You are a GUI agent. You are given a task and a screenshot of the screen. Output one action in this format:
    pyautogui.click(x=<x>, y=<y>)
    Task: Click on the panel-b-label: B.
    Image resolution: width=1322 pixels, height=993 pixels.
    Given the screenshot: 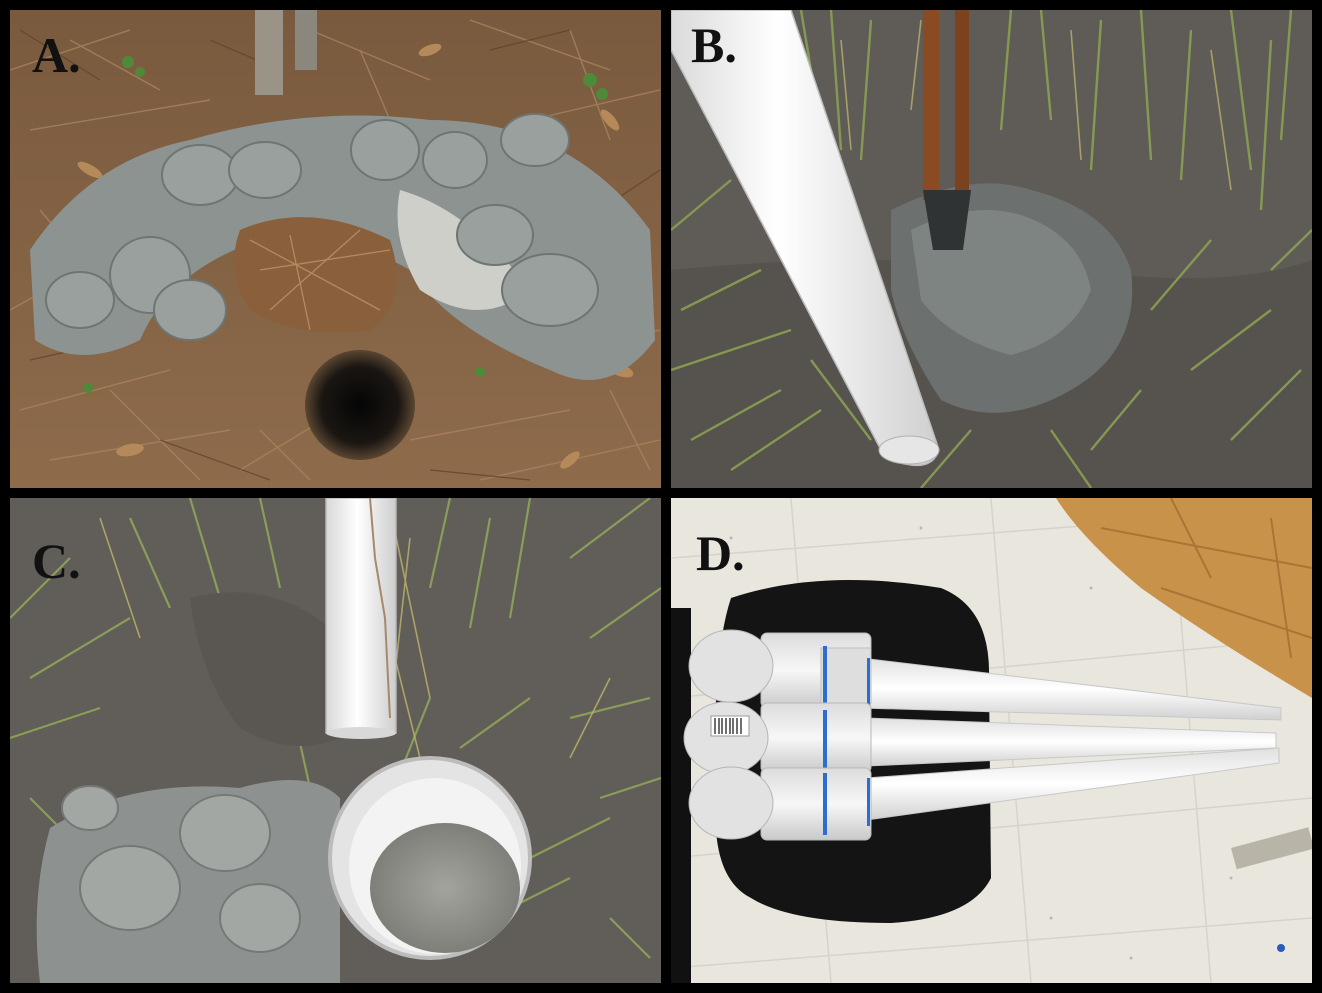 What is the action you would take?
    pyautogui.click(x=714, y=45)
    